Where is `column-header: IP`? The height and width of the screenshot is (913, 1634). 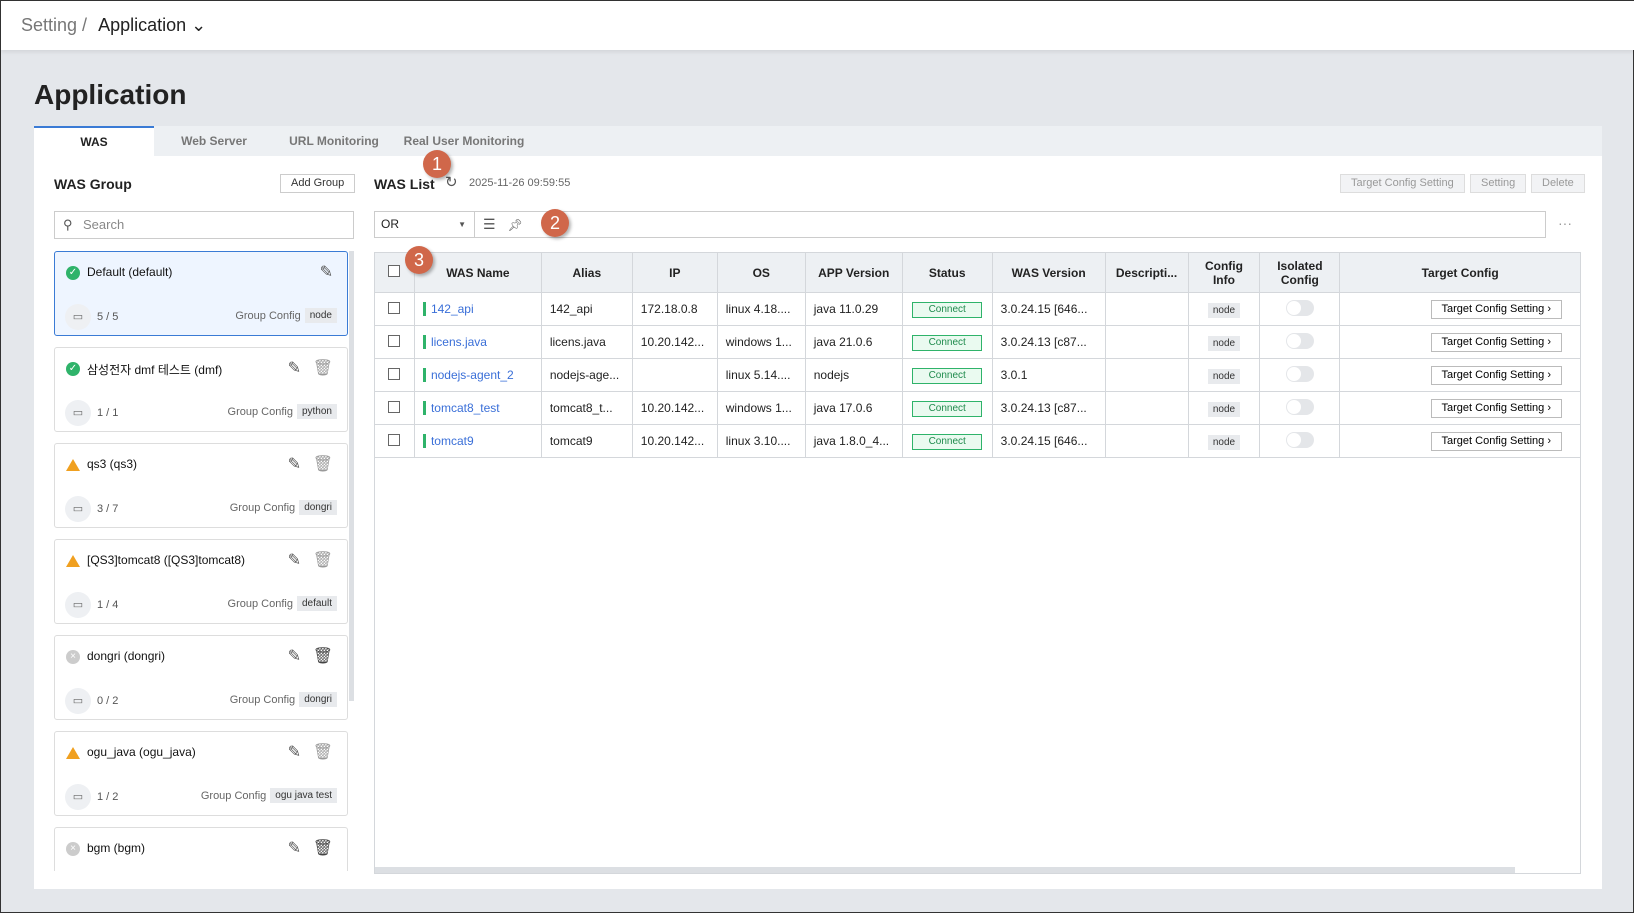
column-header: IP is located at coordinates (674, 272).